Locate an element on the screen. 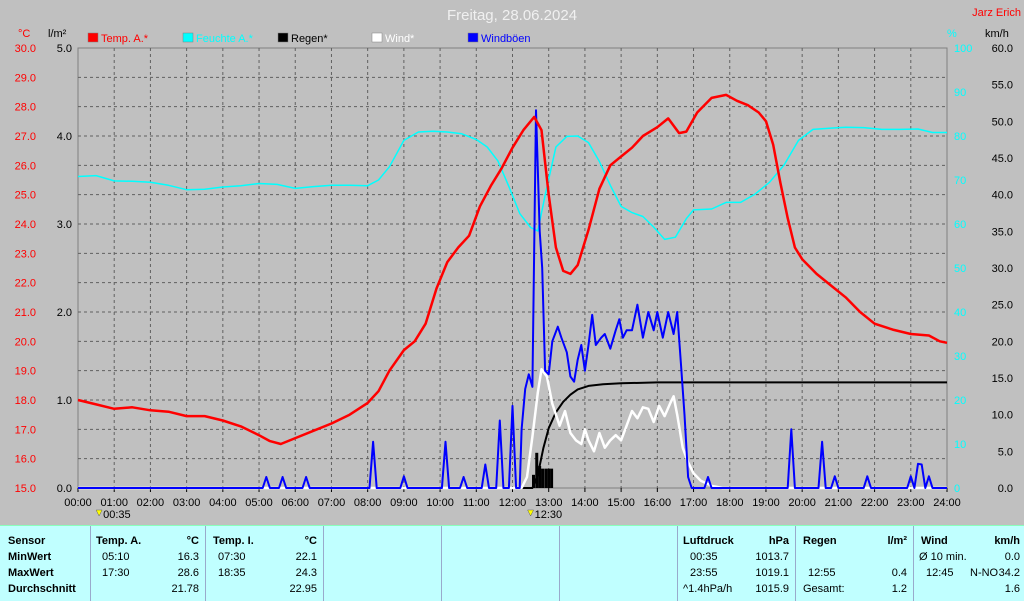  wind-unit: km/h is located at coordinates (1007, 541).